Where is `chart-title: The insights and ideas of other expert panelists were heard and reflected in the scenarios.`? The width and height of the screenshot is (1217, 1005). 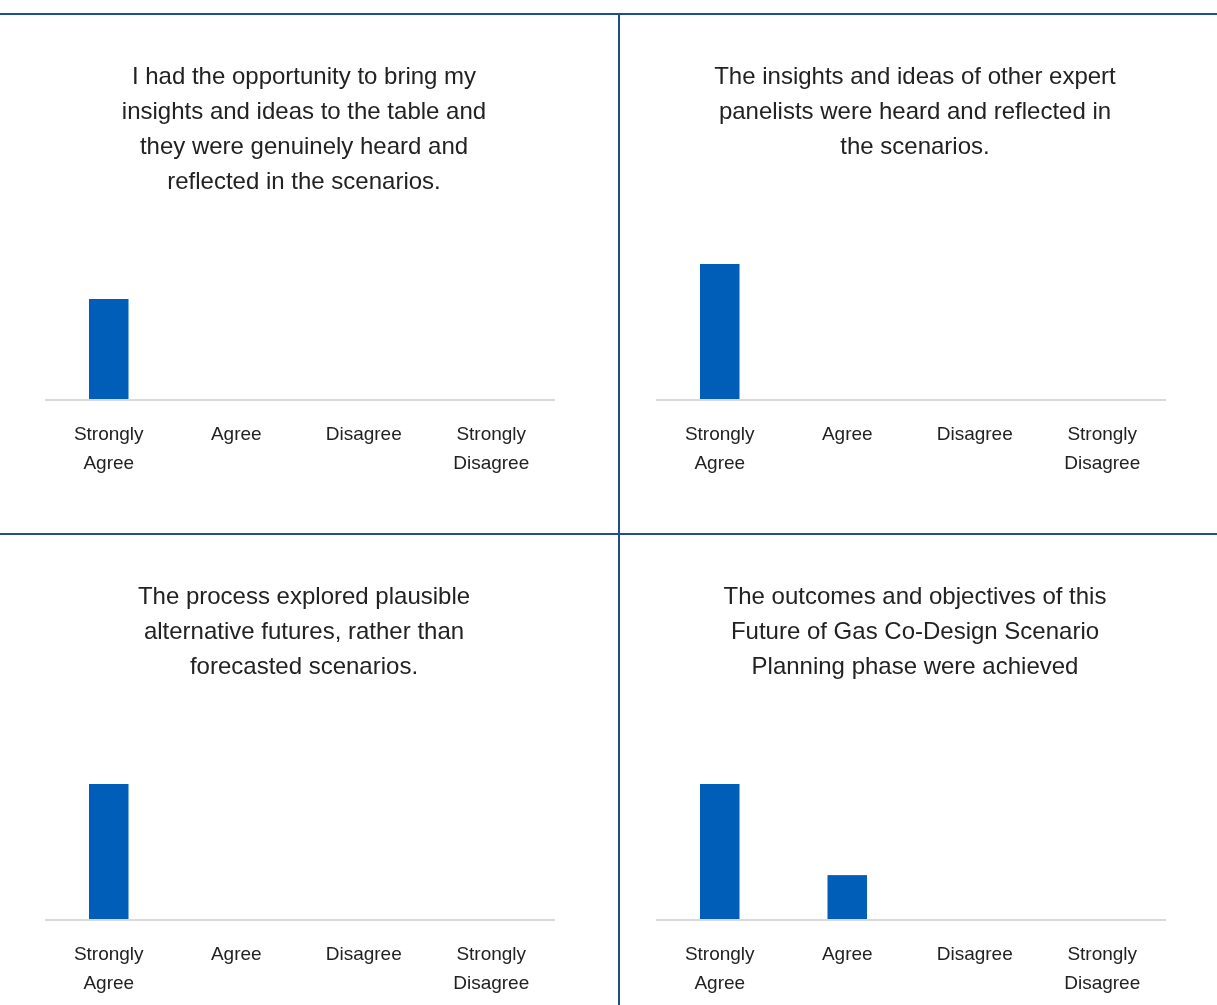 chart-title: The insights and ideas of other expert panelists were heard and reflected in the scenarios. is located at coordinates (915, 110).